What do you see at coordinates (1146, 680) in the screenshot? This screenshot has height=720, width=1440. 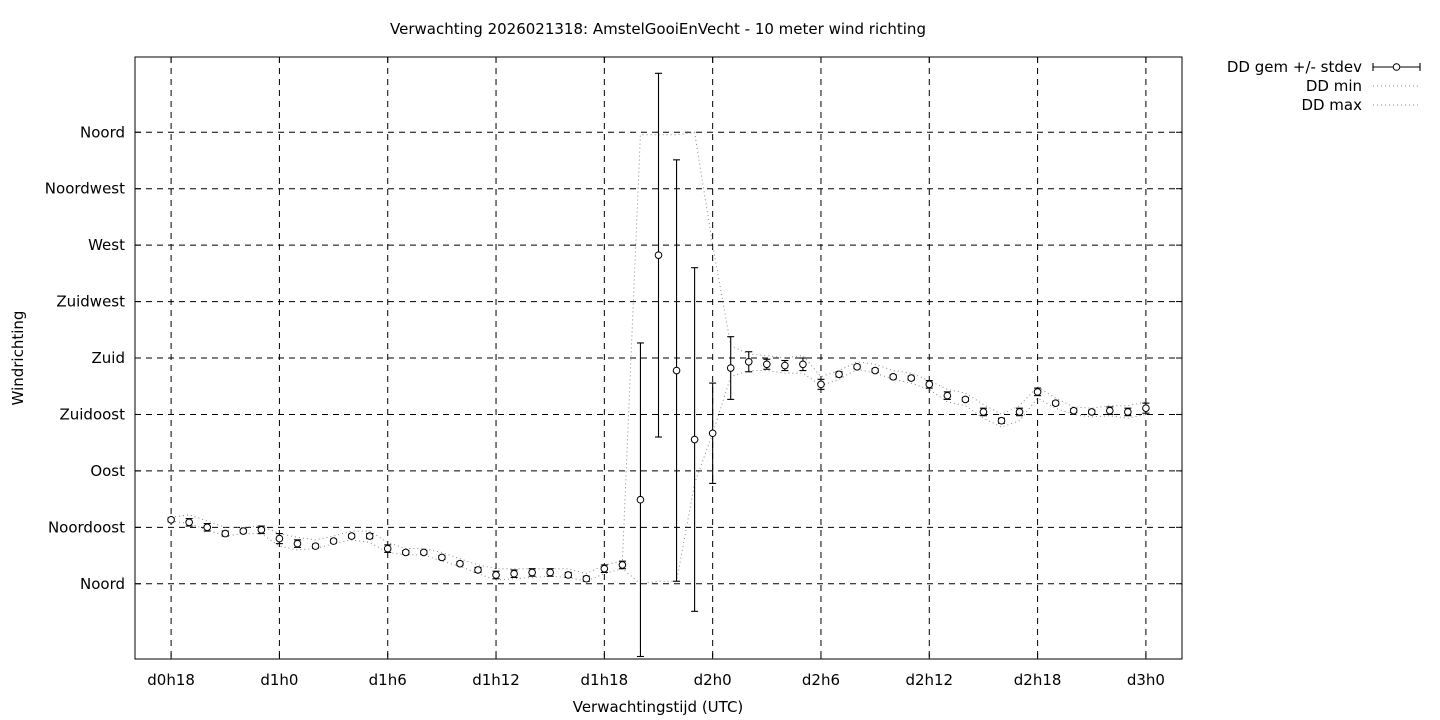 I see `x-tick-label: d3h0` at bounding box center [1146, 680].